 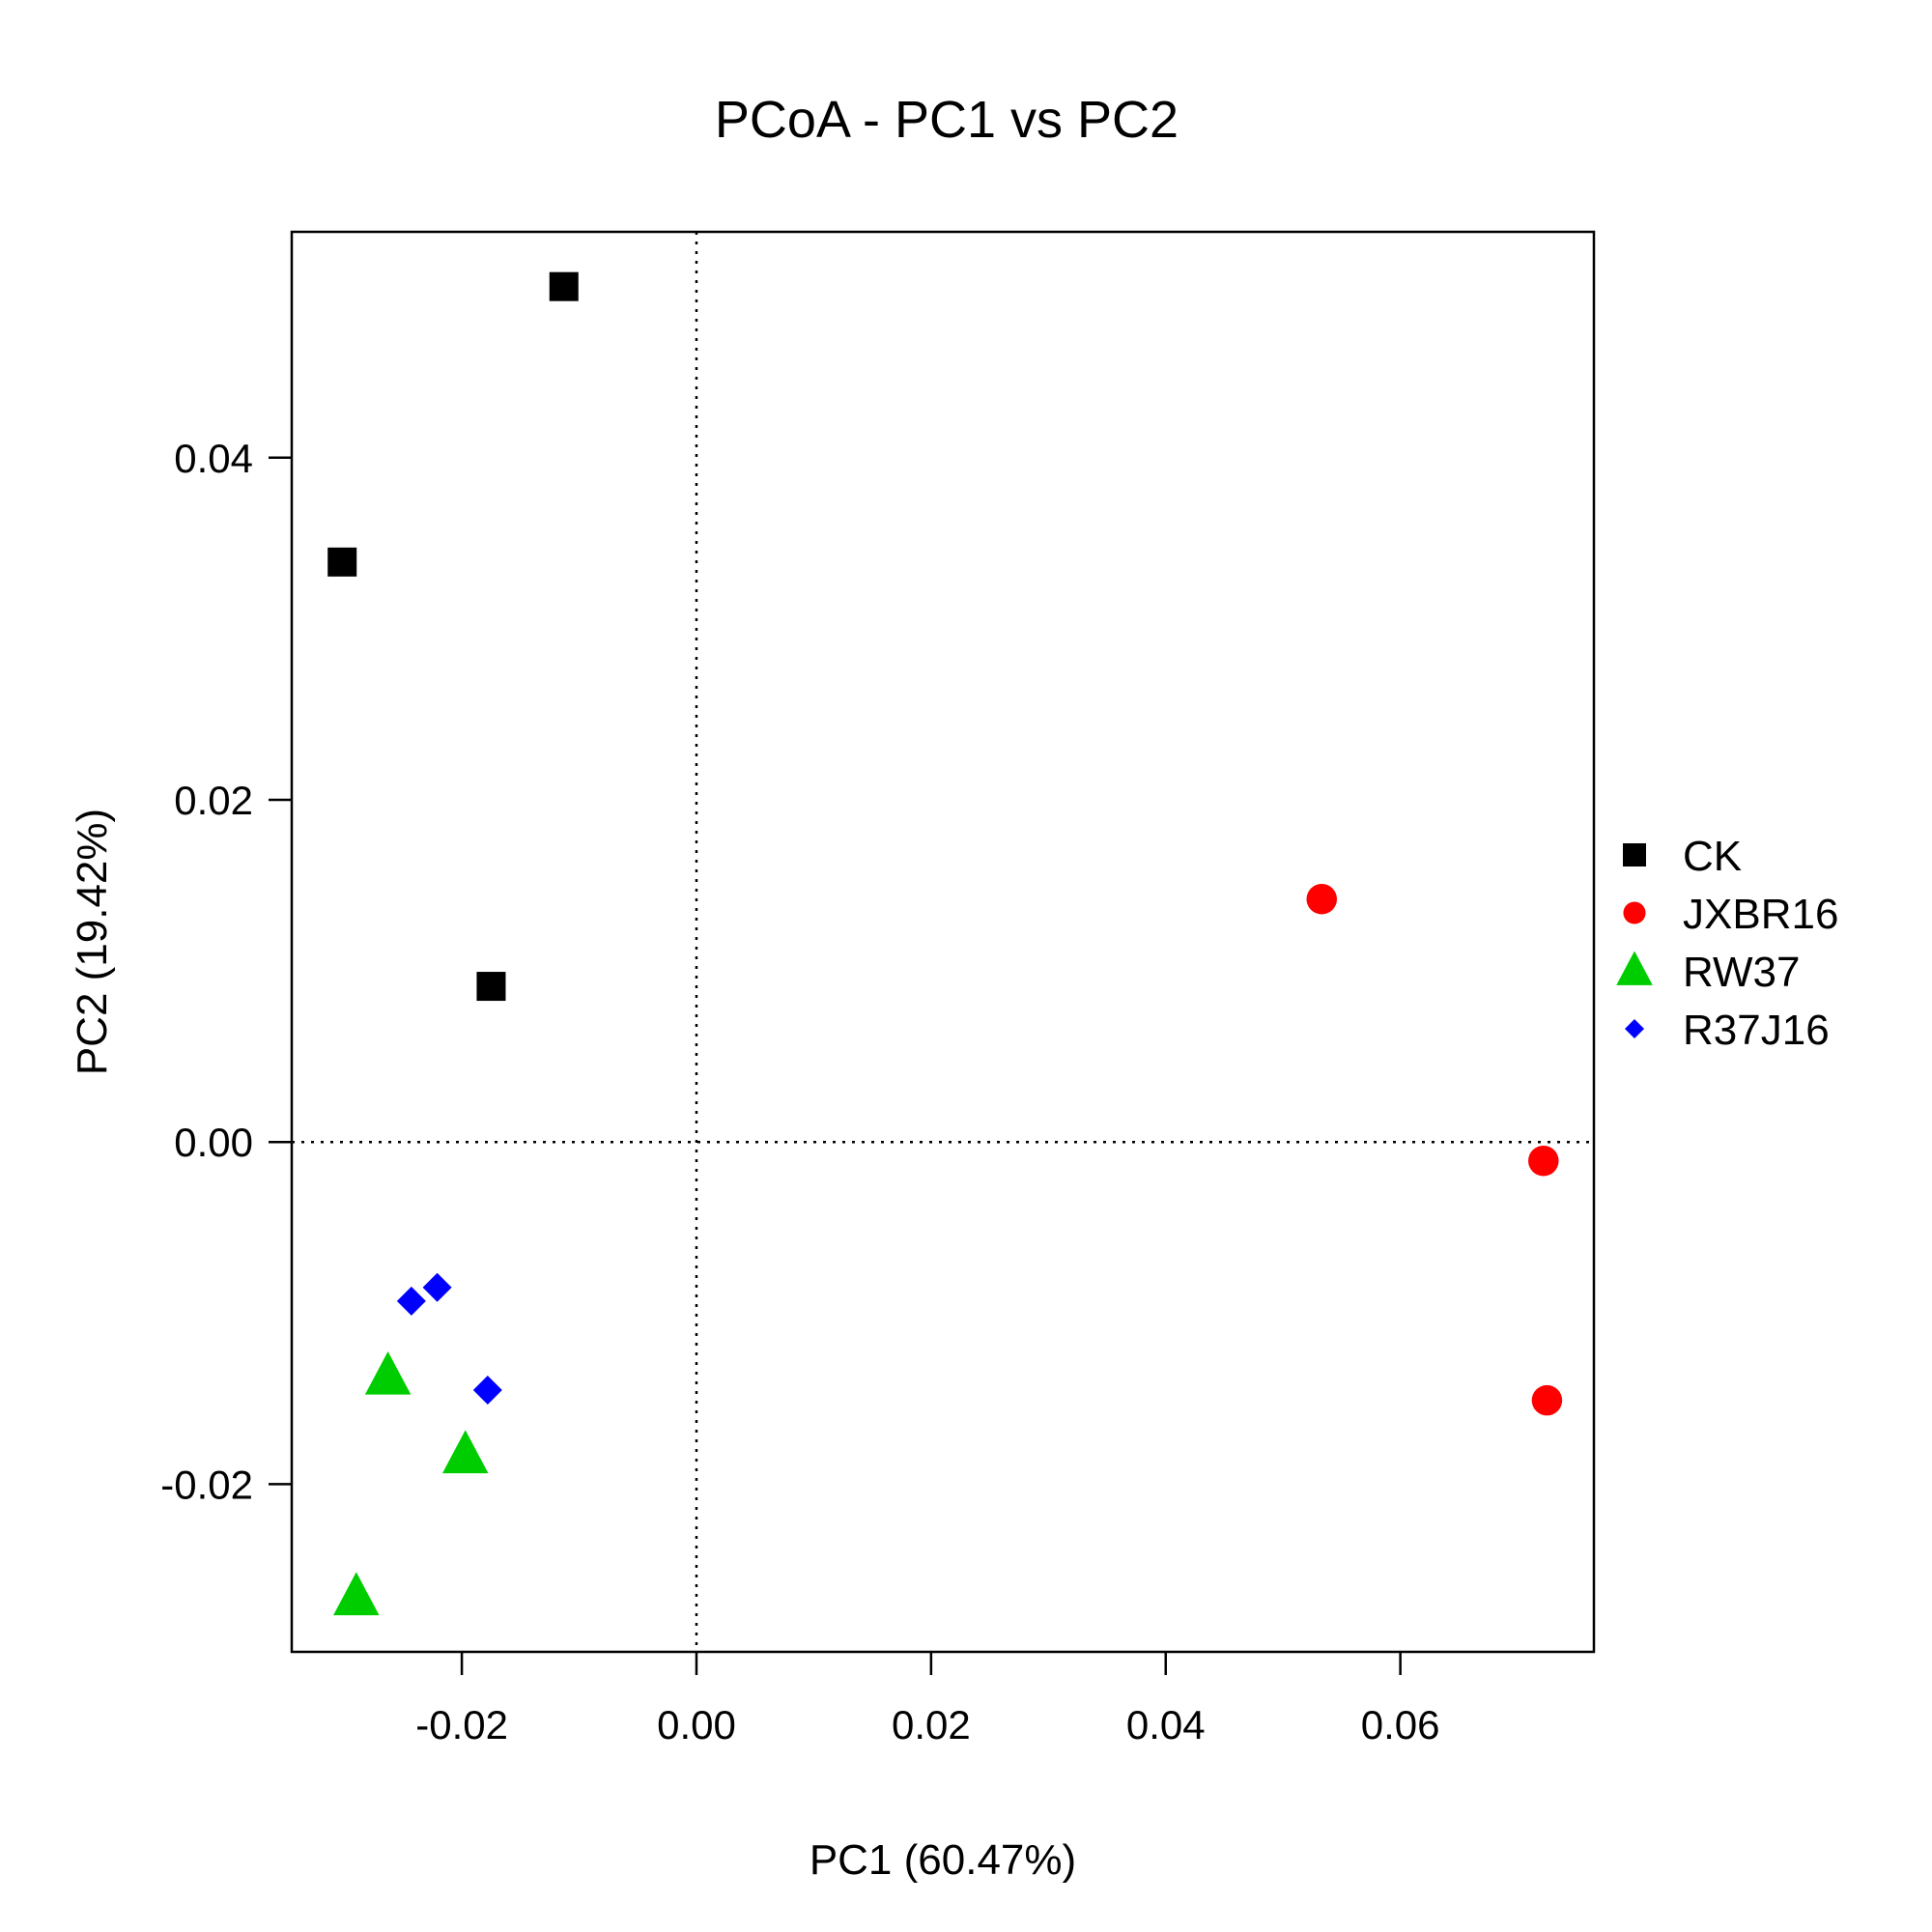 I want to click on x-tick-label: 0.06, so click(x=1400, y=1724).